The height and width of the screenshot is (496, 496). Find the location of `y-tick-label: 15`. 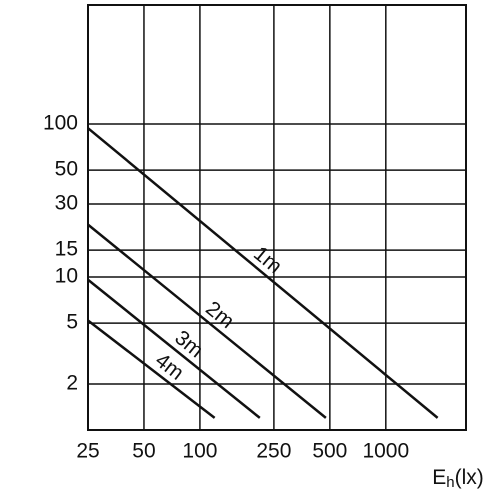

y-tick-label: 15 is located at coordinates (66, 249).